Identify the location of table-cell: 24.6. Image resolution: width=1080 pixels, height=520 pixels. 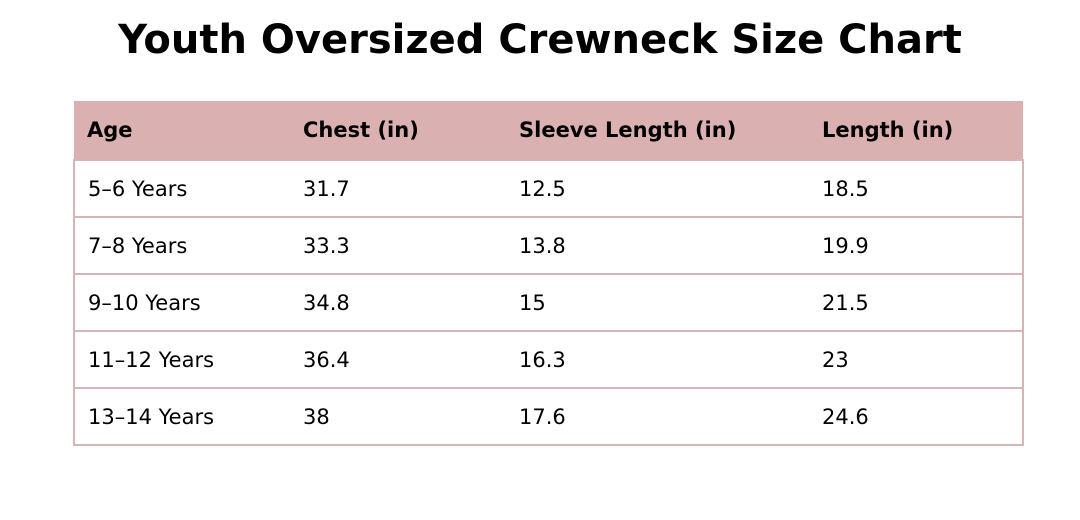
(916, 416).